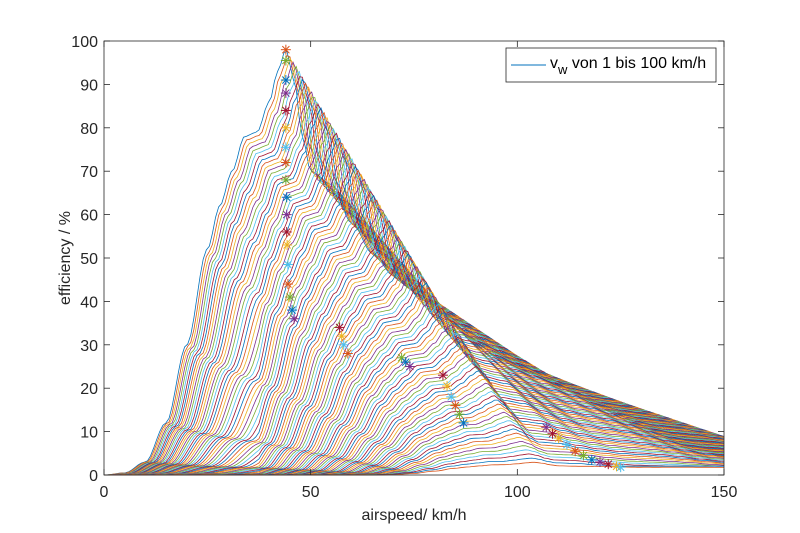 This screenshot has width=800, height=533. Describe the element at coordinates (89, 389) in the screenshot. I see `y-tick-label: 20` at that location.